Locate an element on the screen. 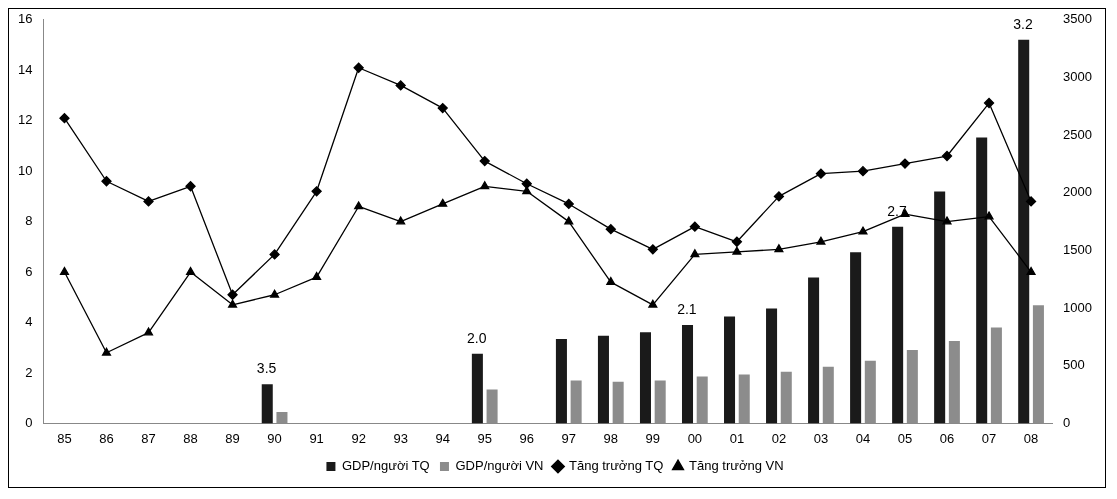 Image resolution: width=1117 pixels, height=499 pixels. y-tick-label: 2 is located at coordinates (29, 372).